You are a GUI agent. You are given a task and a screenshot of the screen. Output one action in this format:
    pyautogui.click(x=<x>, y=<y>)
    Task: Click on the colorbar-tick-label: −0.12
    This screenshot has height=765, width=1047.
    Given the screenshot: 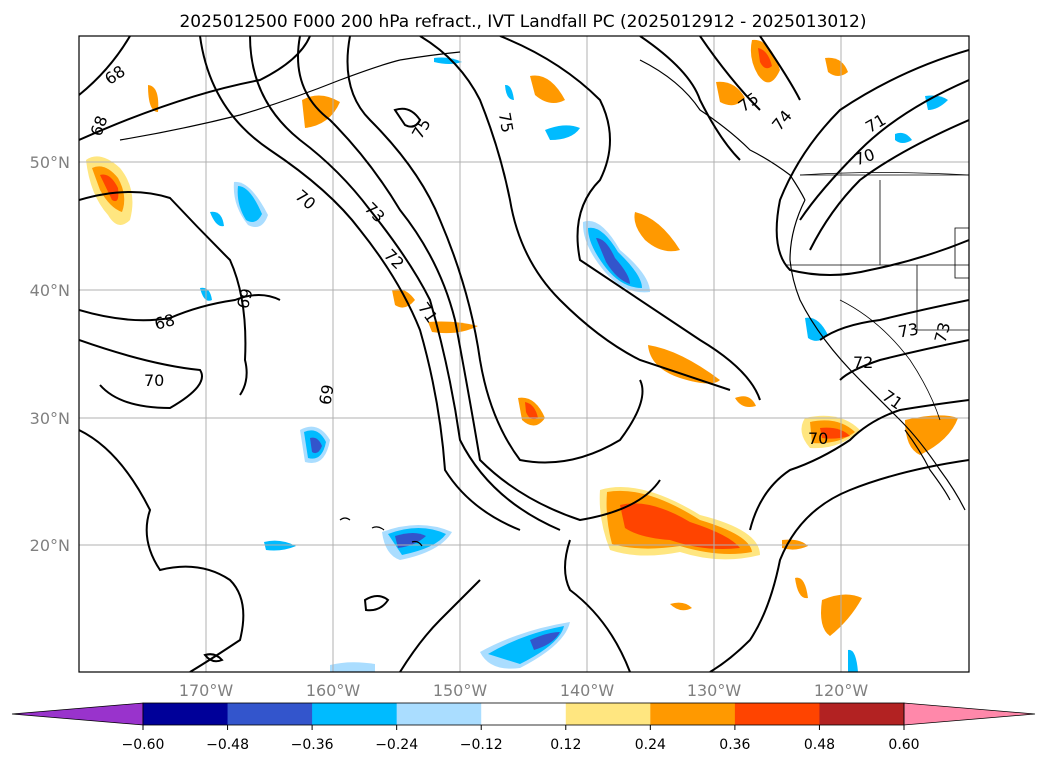 What is the action you would take?
    pyautogui.click(x=481, y=745)
    